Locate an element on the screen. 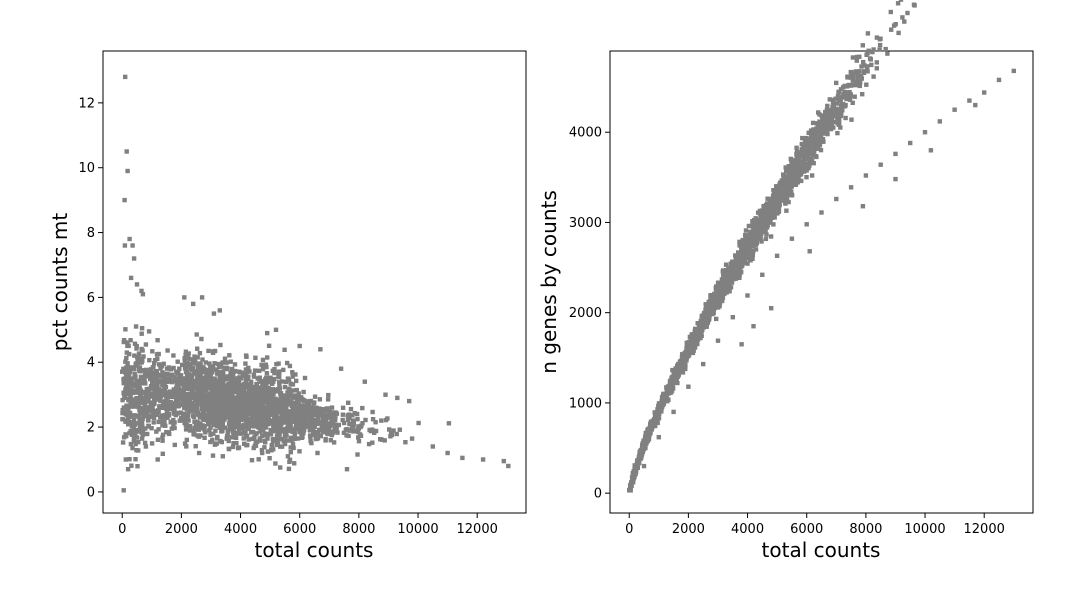 This screenshot has width=1082, height=611. y-tick-label: 0 is located at coordinates (91, 492).